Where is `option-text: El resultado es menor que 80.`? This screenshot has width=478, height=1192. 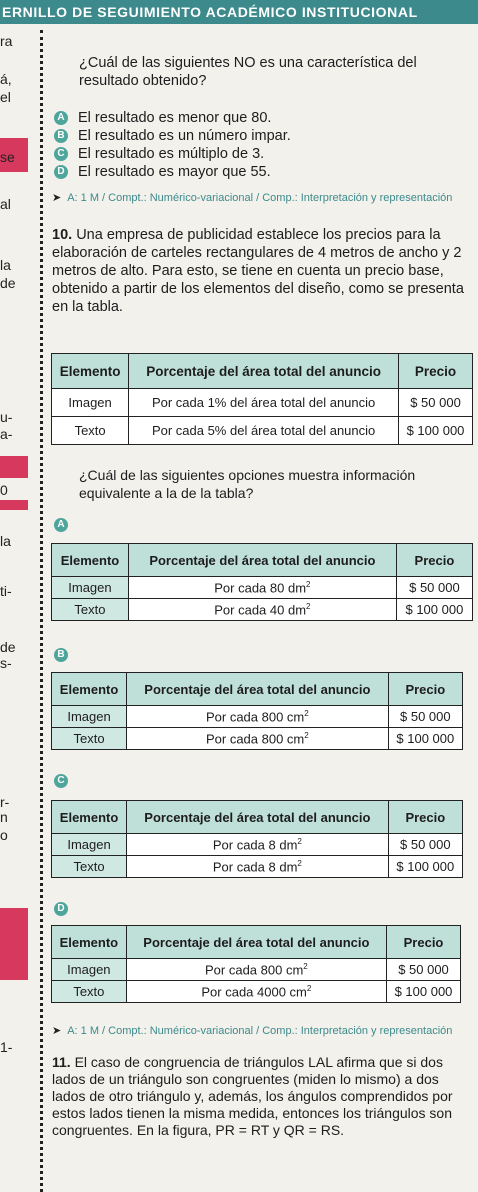
option-text: El resultado es menor que 80. is located at coordinates (175, 118).